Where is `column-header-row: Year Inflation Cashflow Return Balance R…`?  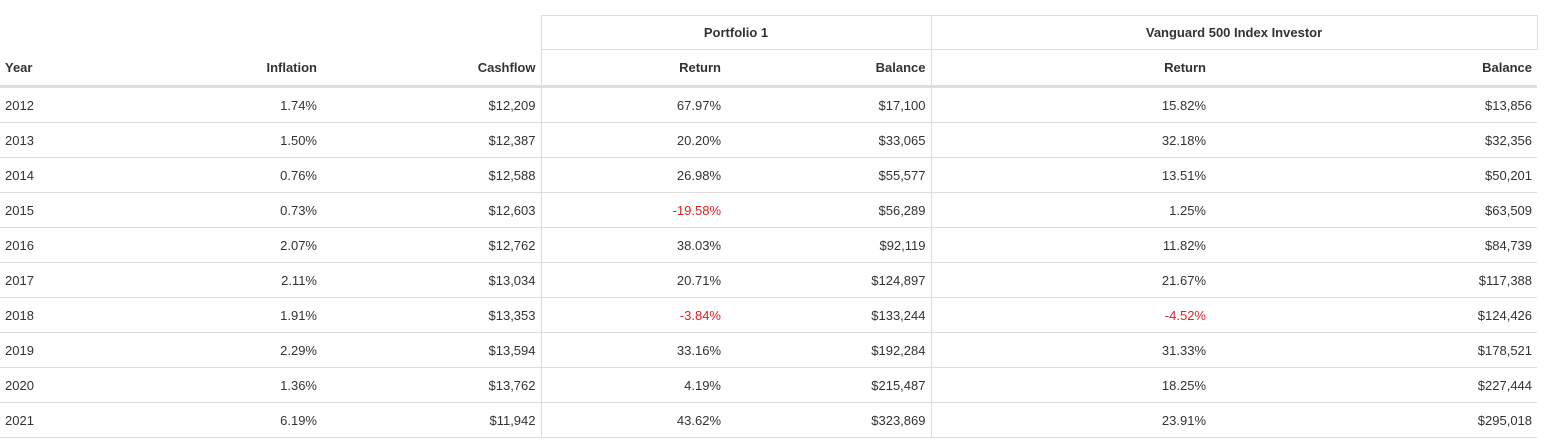 column-header-row: Year Inflation Cashflow Return Balance R… is located at coordinates (769, 68).